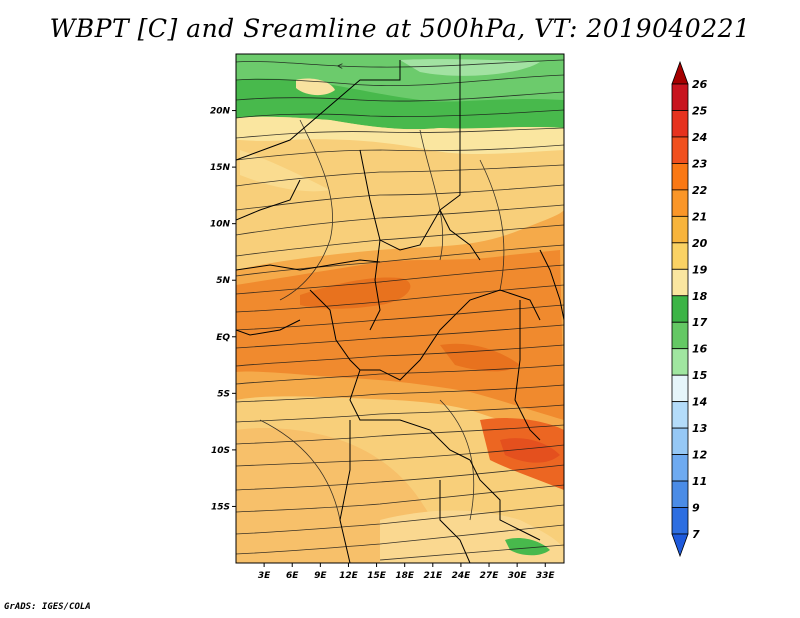 The height and width of the screenshot is (618, 800). I want to click on lon-label: 6E, so click(292, 576).